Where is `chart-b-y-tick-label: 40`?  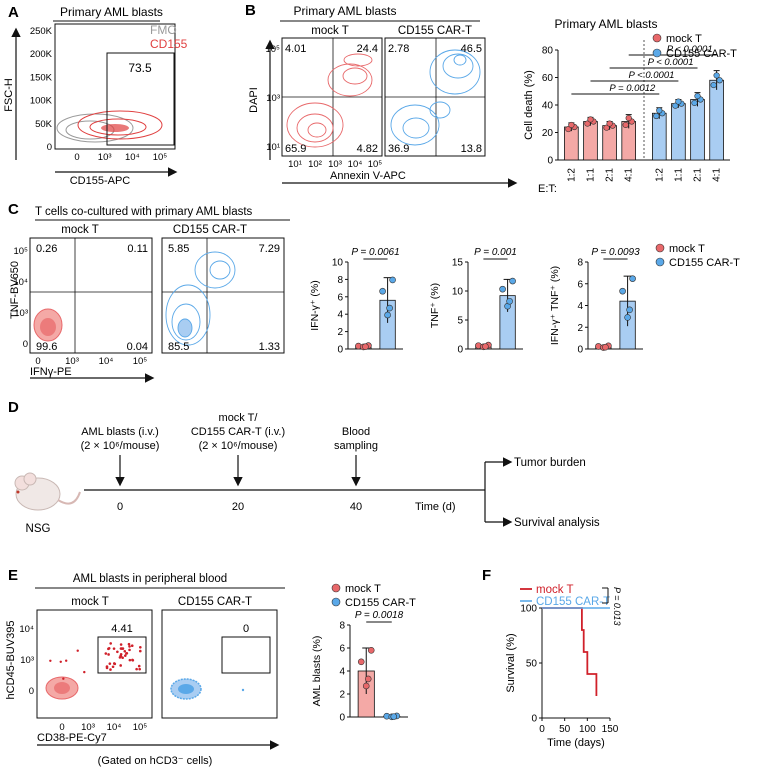 chart-b-y-tick-label: 40 is located at coordinates (548, 106).